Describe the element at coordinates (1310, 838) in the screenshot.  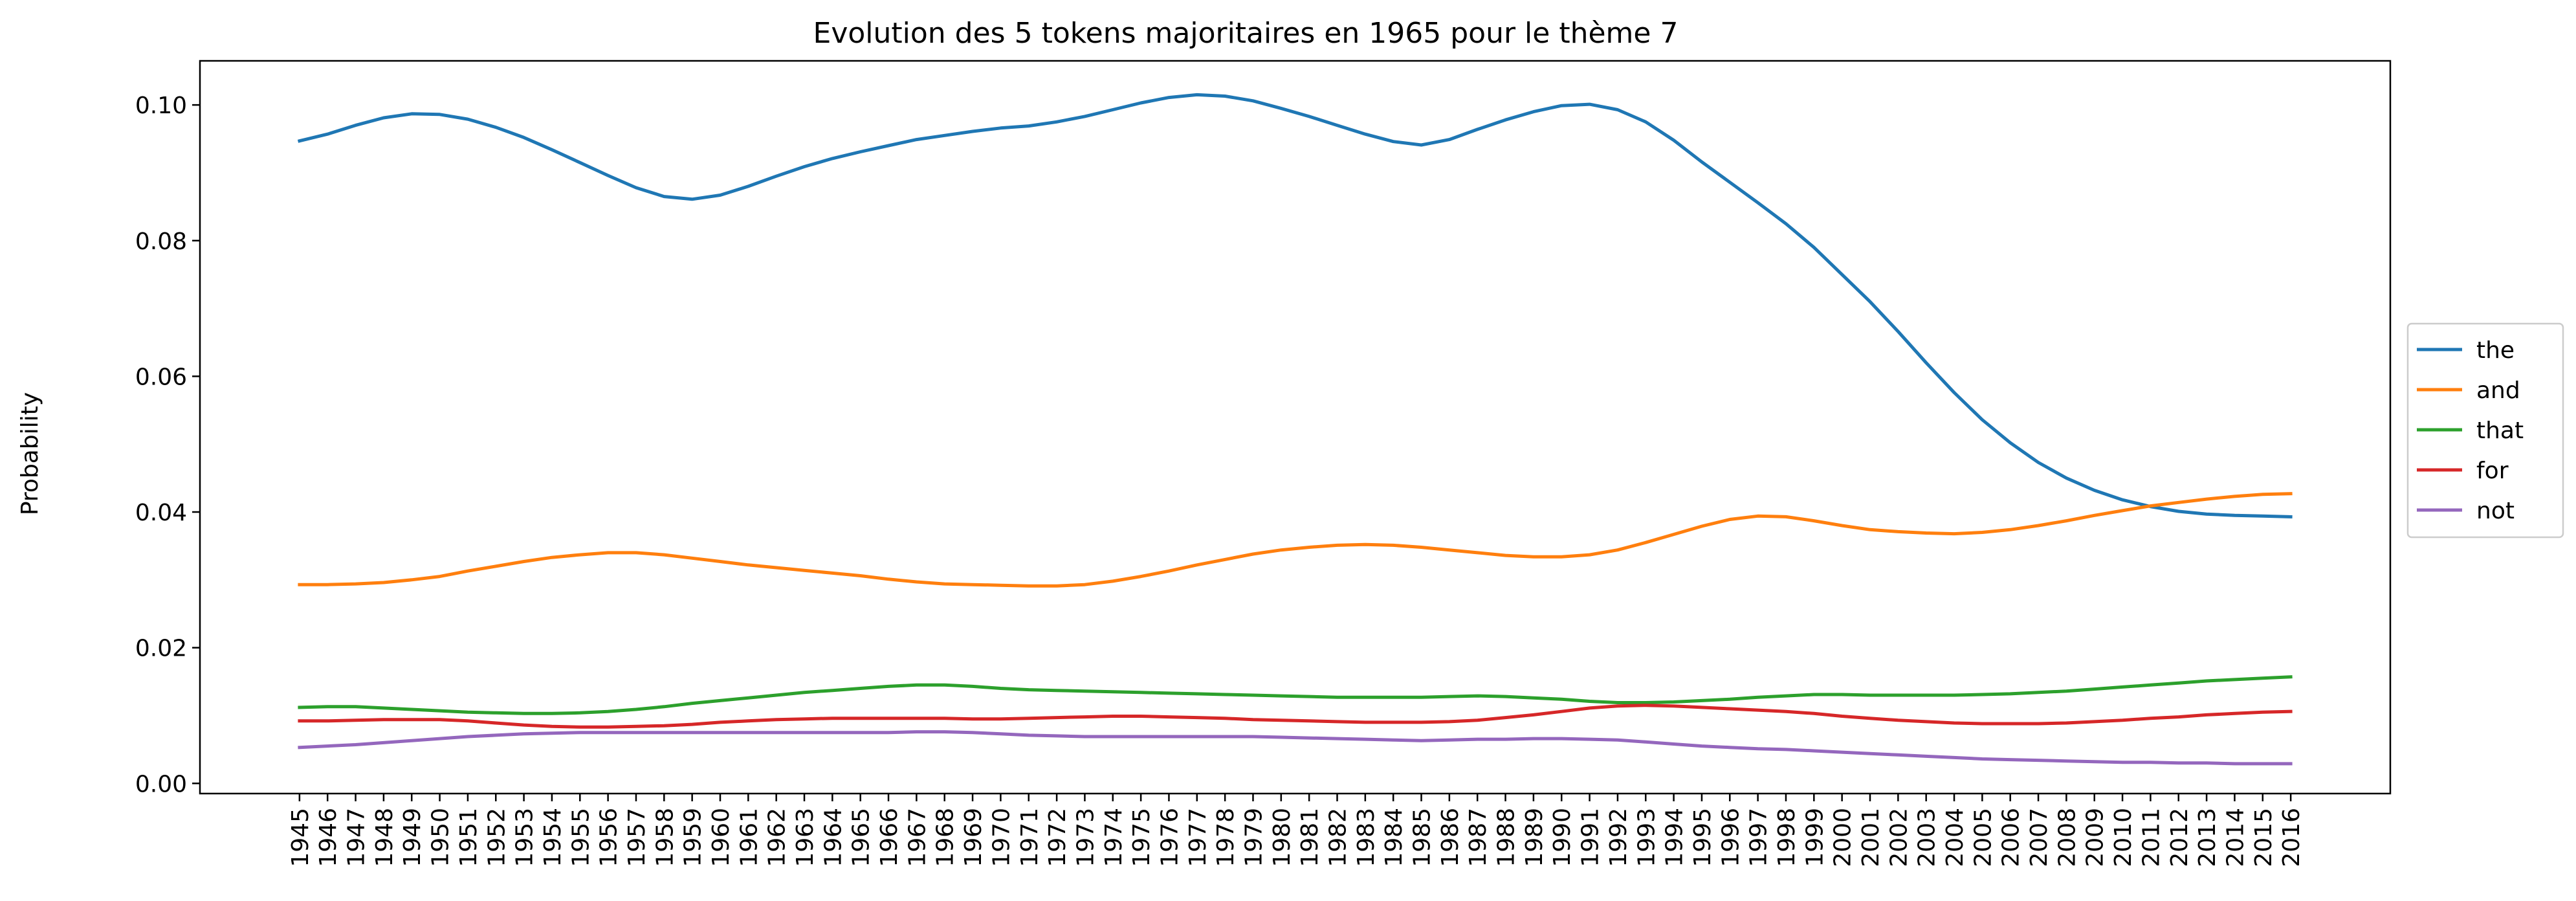
I see `x-tick-label: 1981` at that location.